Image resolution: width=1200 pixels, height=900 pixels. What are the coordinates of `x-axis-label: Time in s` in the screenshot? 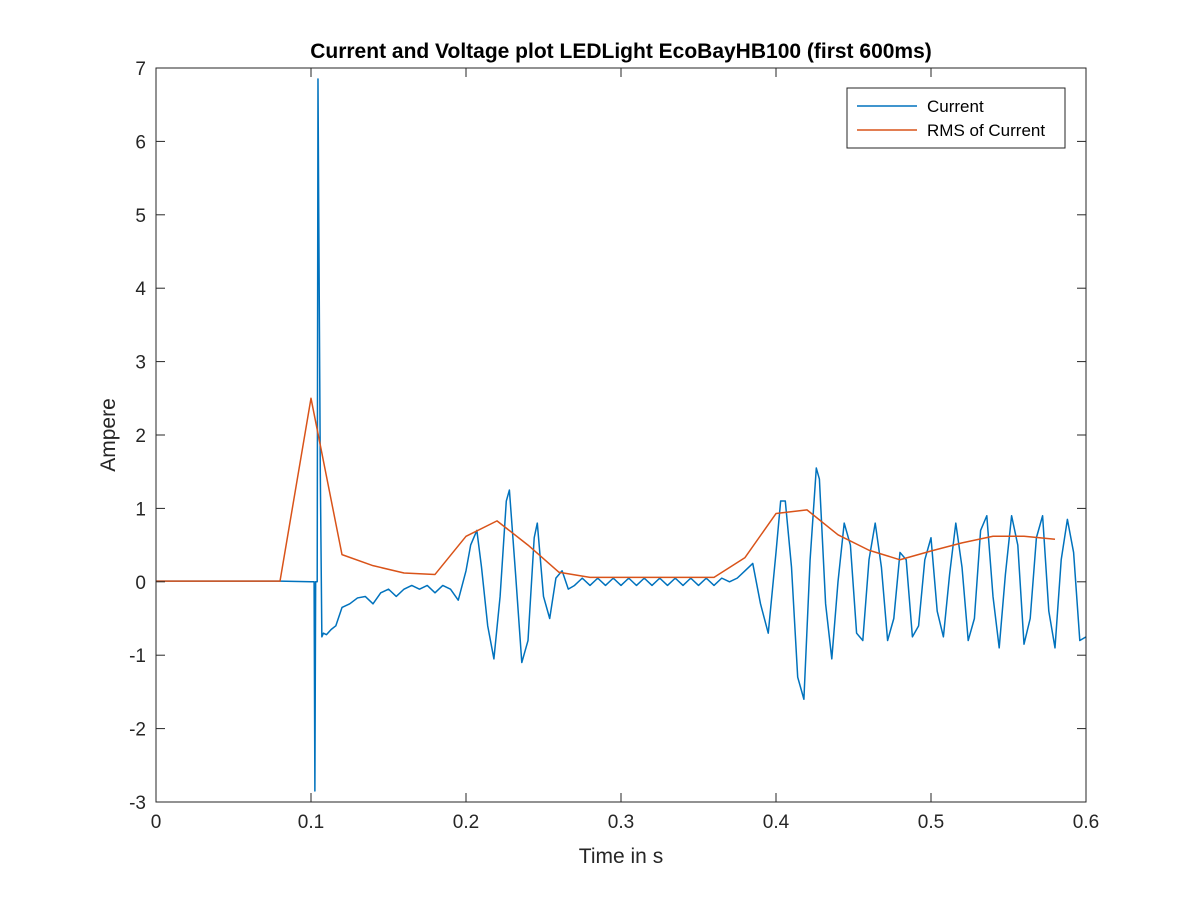 It's located at (621, 856).